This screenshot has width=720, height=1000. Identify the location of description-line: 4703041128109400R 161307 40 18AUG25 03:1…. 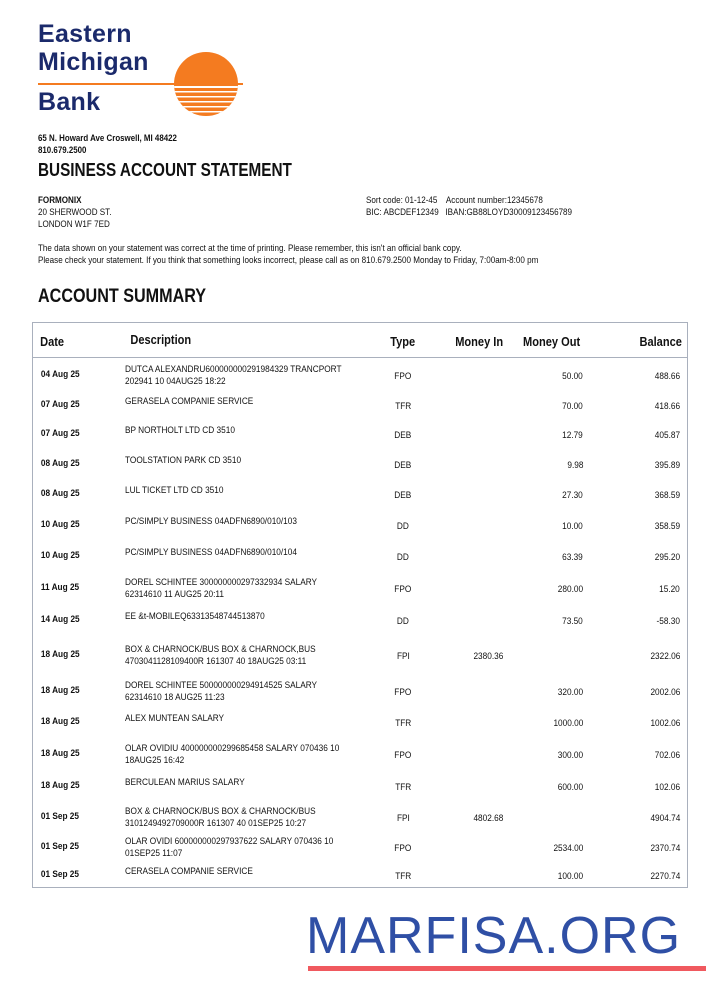
(216, 661).